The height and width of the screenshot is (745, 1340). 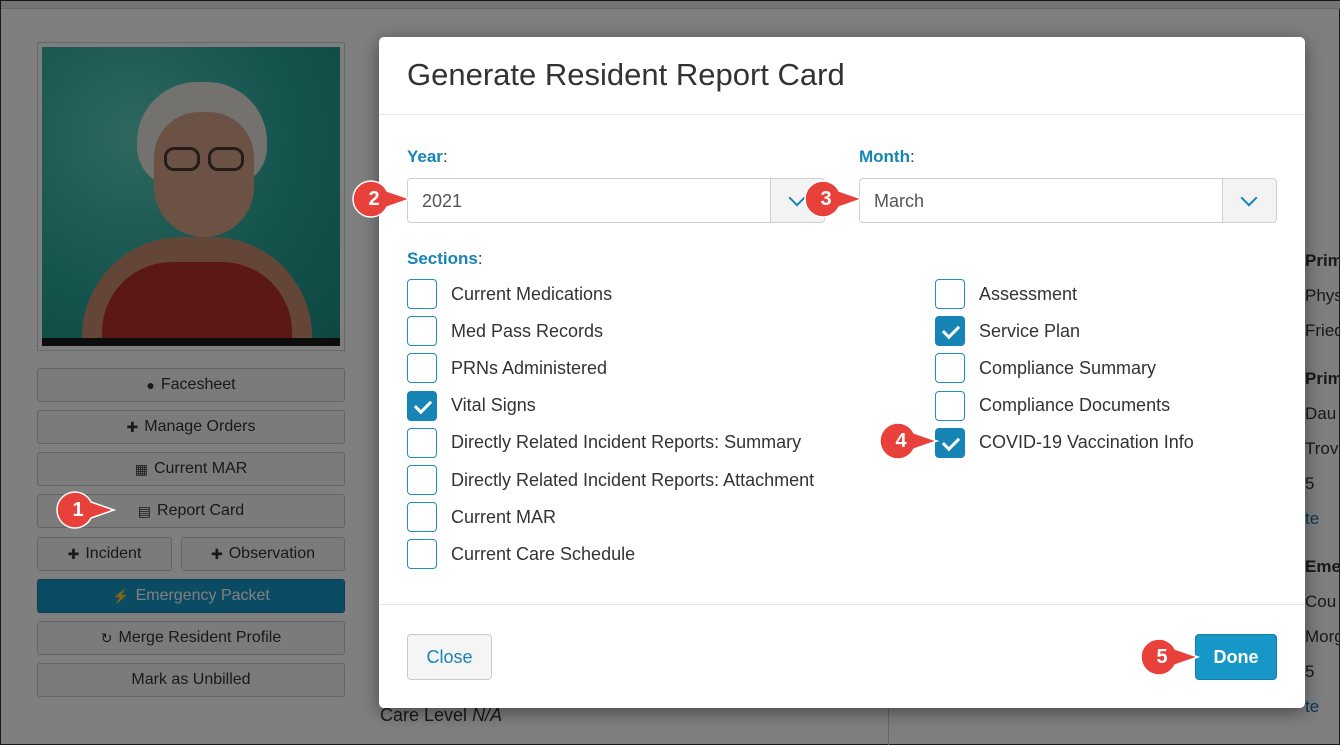 What do you see at coordinates (527, 330) in the screenshot?
I see `section-option-label: Med Pass Records` at bounding box center [527, 330].